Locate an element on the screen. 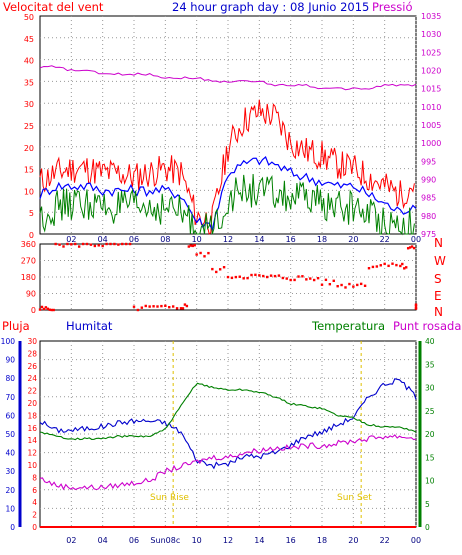 This screenshot has height=555, width=462. wind-x-tick: 12 is located at coordinates (228, 239).